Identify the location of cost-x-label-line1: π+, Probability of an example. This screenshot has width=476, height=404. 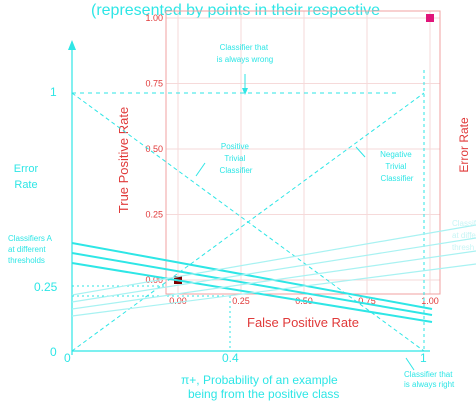
(259, 380).